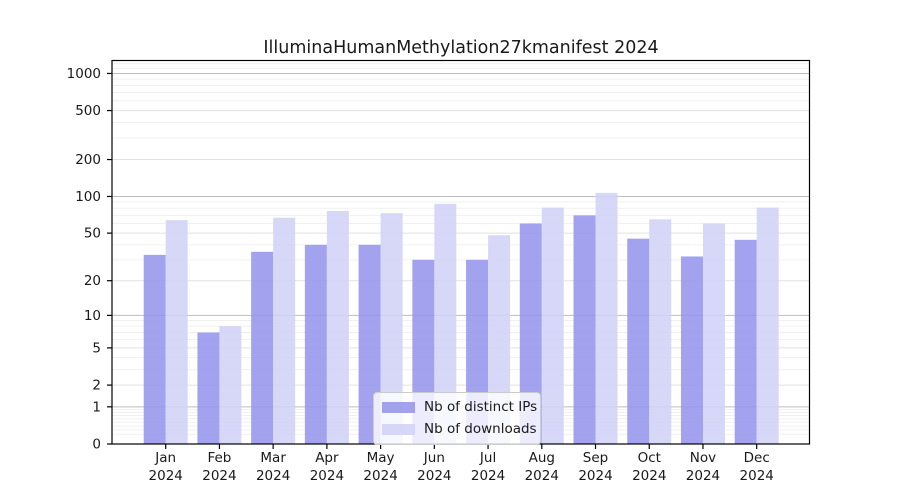 This screenshot has width=900, height=500. Describe the element at coordinates (703, 458) in the screenshot. I see `x-tick-label-month: Nov` at that location.